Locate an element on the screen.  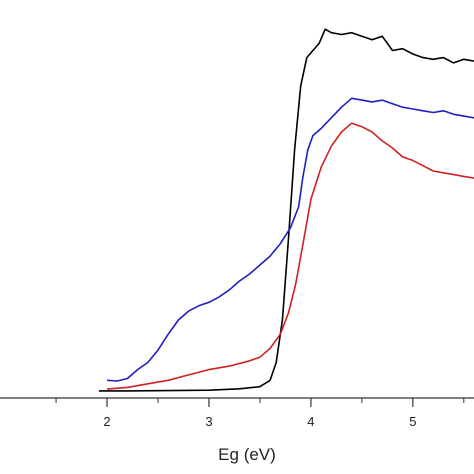
x-axis-title: Eg (eV) is located at coordinates (247, 454).